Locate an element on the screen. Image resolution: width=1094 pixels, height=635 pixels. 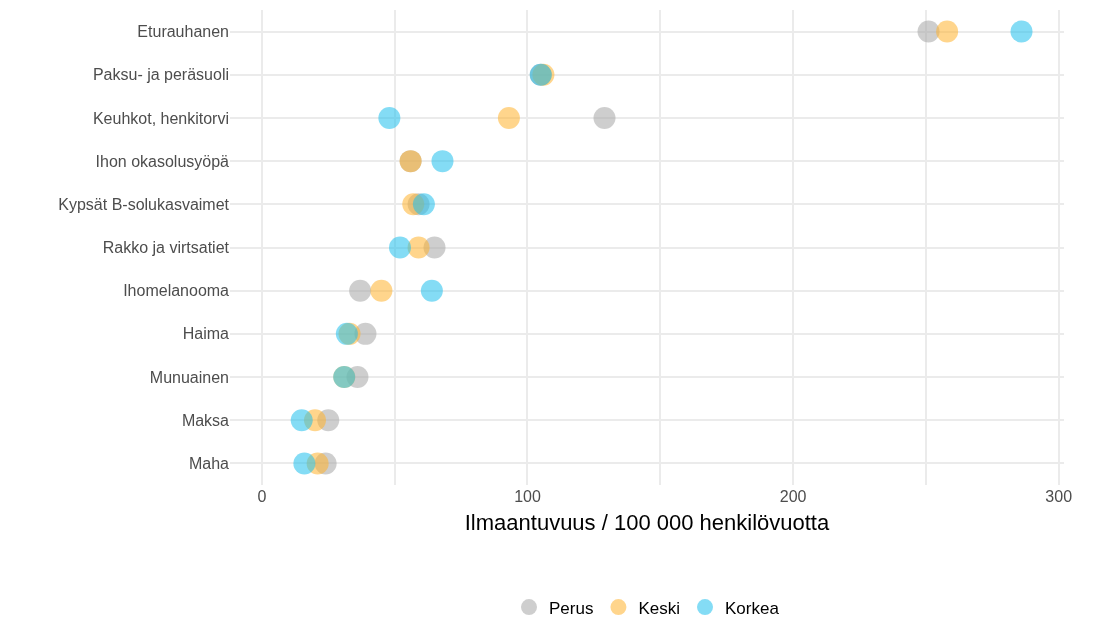
y-tick-label: Munuainen is located at coordinates (189, 377).